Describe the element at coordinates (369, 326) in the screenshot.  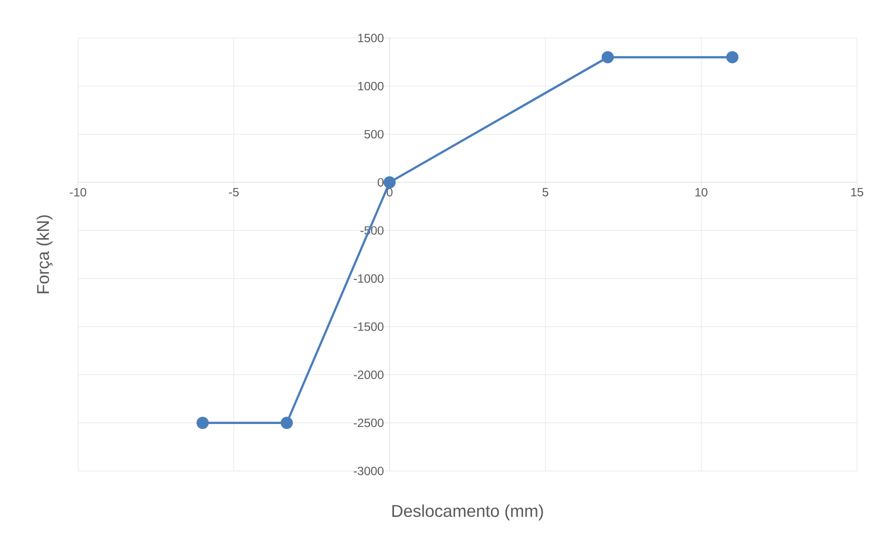
I see `y-tick-label: -1500` at that location.